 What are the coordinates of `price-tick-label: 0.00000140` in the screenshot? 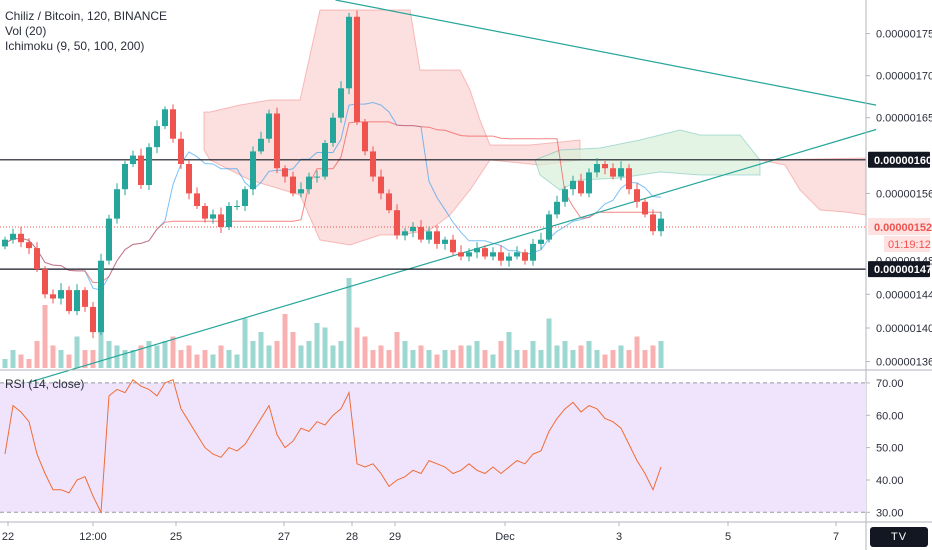 It's located at (904, 329).